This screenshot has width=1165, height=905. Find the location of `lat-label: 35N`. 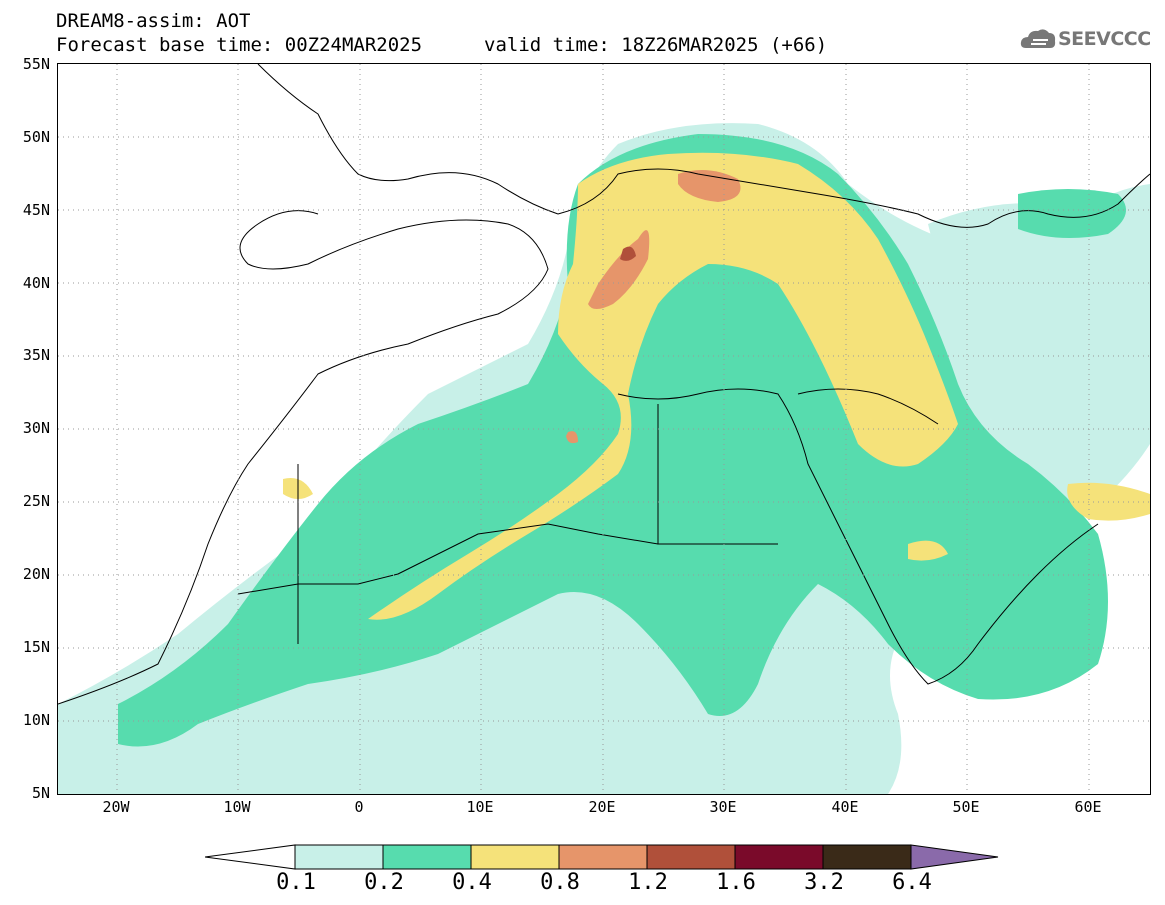

lat-label: 35N is located at coordinates (36, 355).